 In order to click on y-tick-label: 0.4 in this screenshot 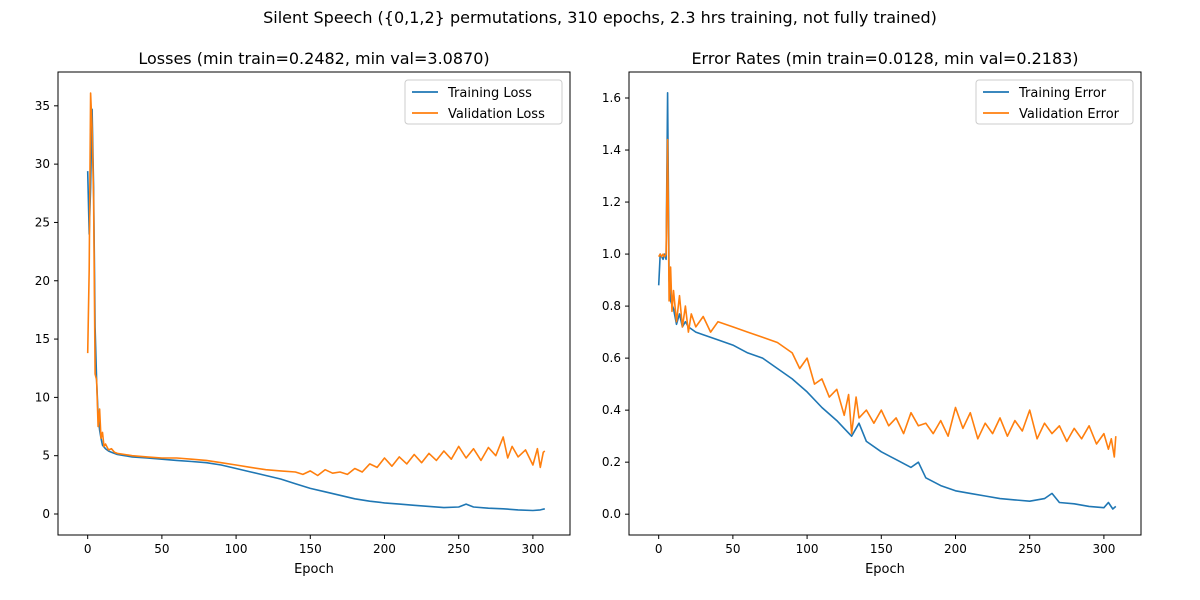, I will do `click(611, 410)`.